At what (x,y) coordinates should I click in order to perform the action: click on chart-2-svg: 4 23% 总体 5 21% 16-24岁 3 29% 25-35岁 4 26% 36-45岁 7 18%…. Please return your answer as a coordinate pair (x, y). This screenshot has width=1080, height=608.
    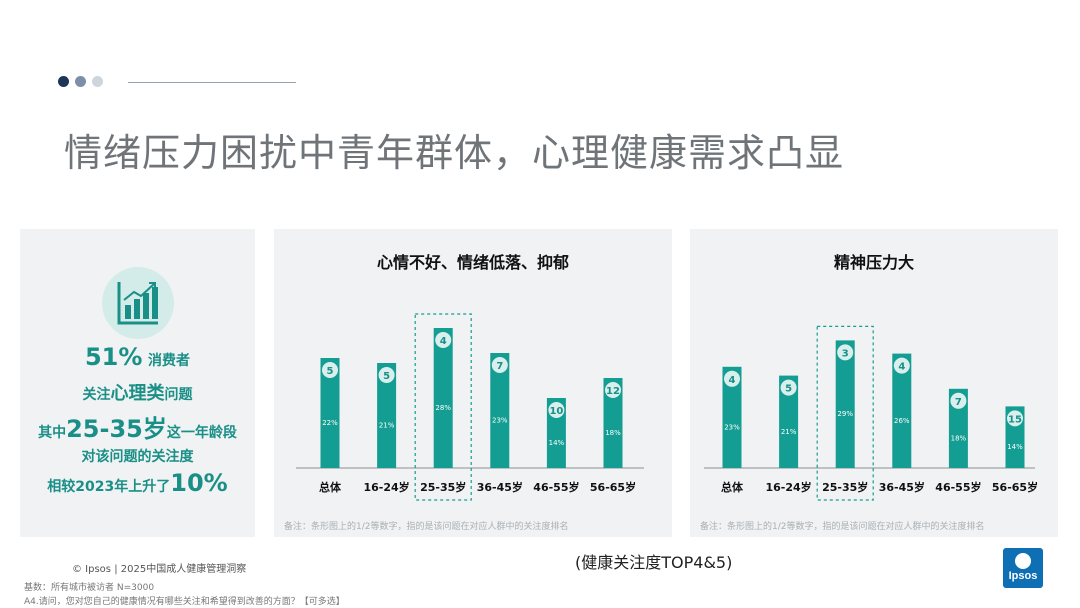
    Looking at the image, I should click on (871, 413).